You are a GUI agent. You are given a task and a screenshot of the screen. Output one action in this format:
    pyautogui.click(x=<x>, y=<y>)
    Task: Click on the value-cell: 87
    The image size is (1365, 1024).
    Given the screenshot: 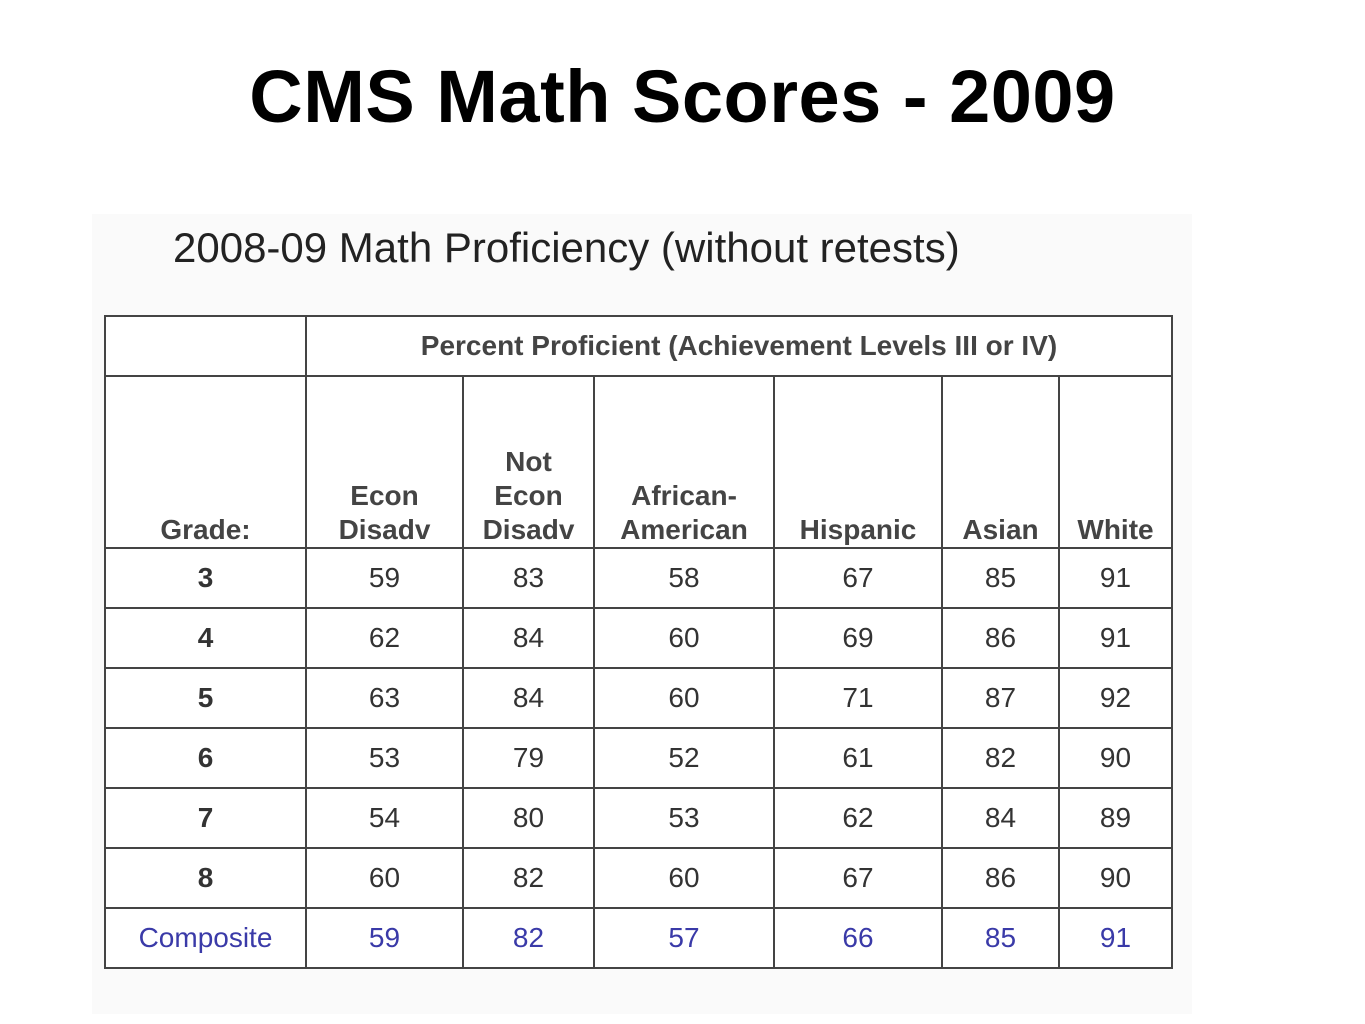 What is the action you would take?
    pyautogui.click(x=1000, y=698)
    